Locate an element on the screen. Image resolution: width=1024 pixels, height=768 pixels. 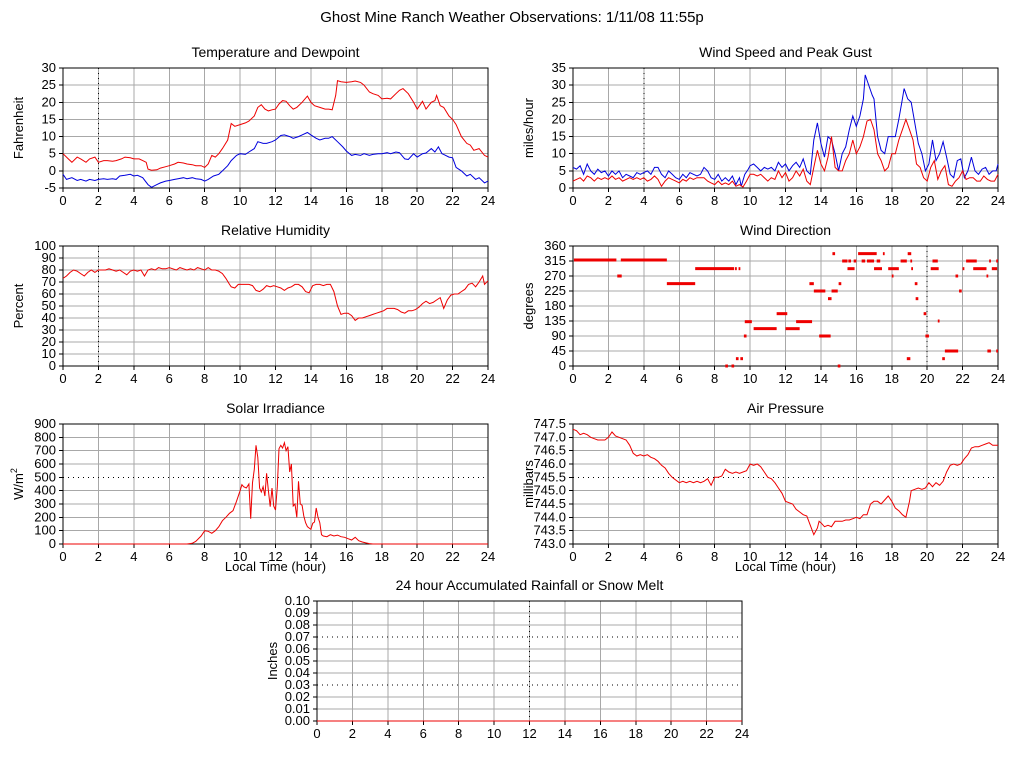
svg-text: Fahrenheit is located at coordinates (18, 128).